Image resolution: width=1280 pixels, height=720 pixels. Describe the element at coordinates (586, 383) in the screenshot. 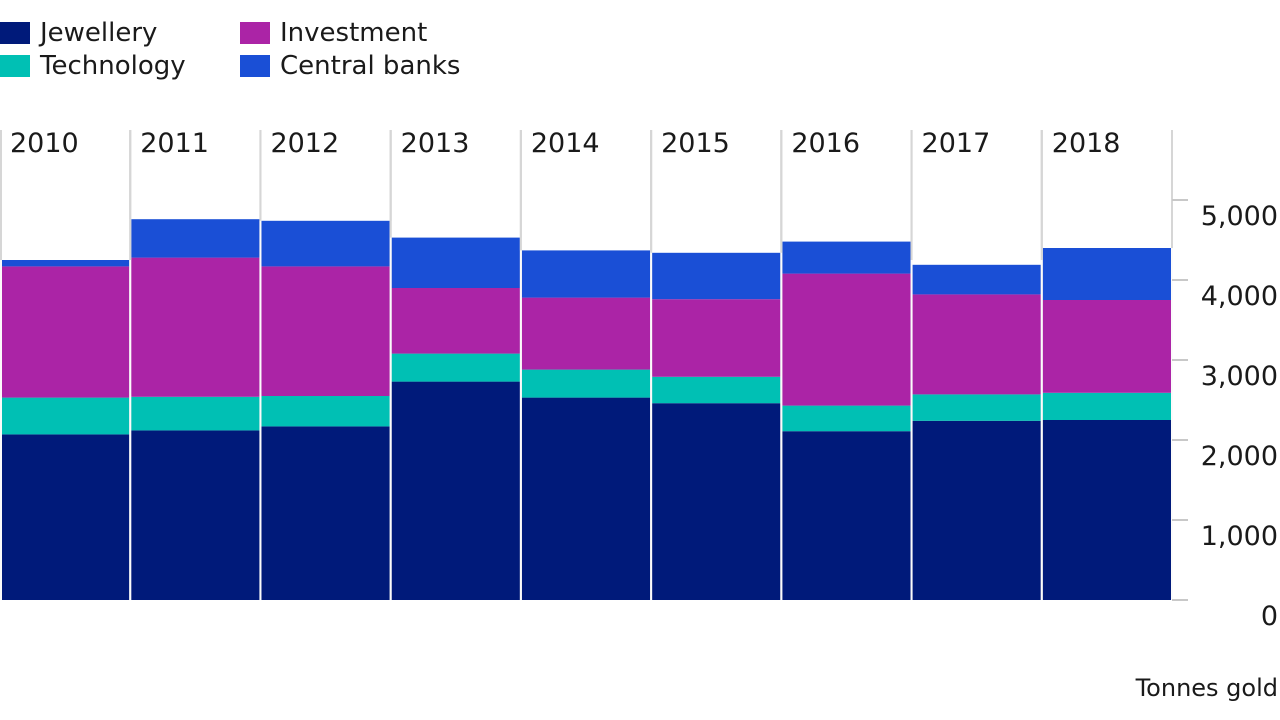

I see `bar-technology-2014` at that location.